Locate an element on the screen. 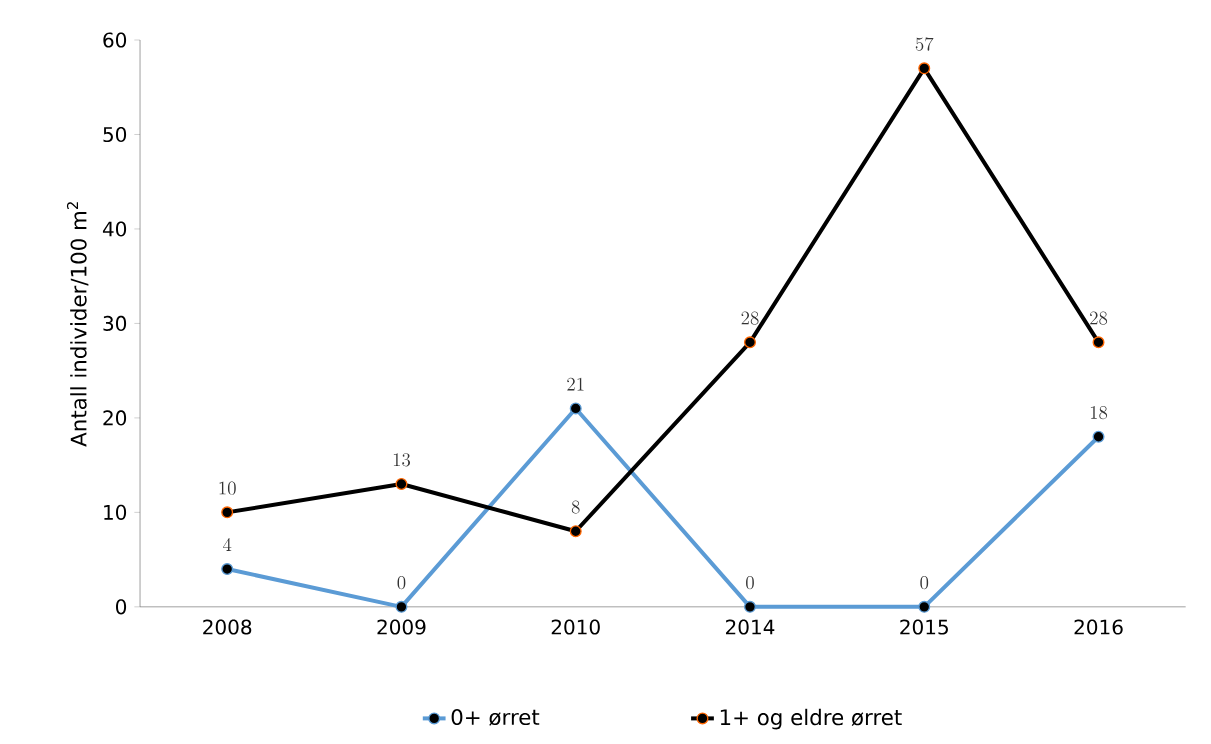 This screenshot has height=744, width=1211. x-tick-label: 2014 is located at coordinates (750, 627).